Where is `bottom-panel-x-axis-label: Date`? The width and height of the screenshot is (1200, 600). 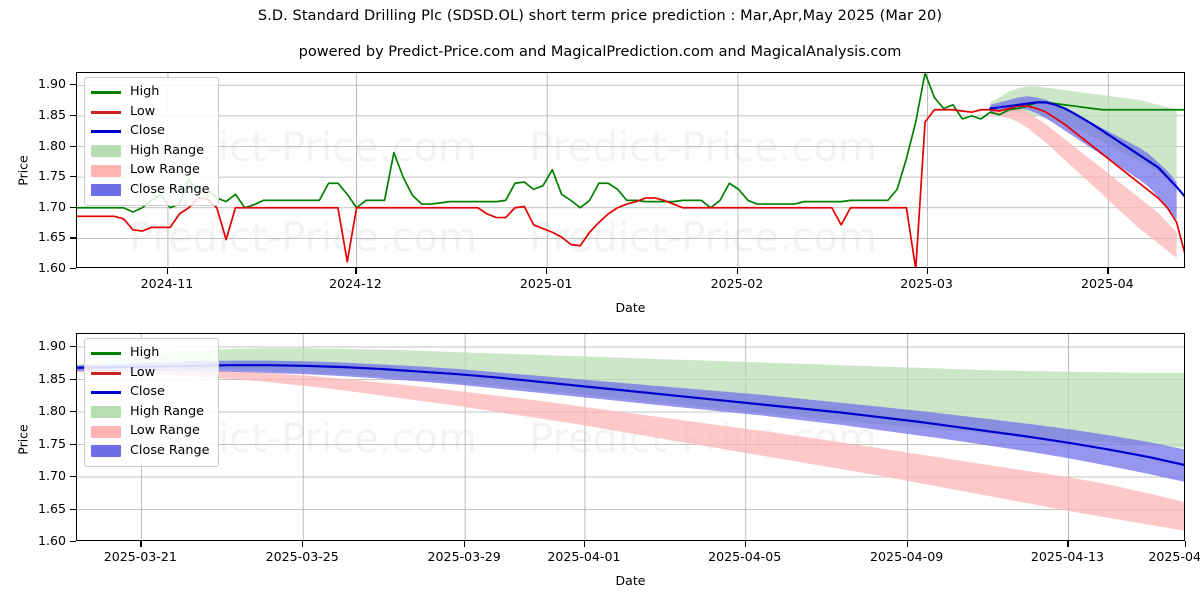
bottom-panel-x-axis-label: Date is located at coordinates (630, 580).